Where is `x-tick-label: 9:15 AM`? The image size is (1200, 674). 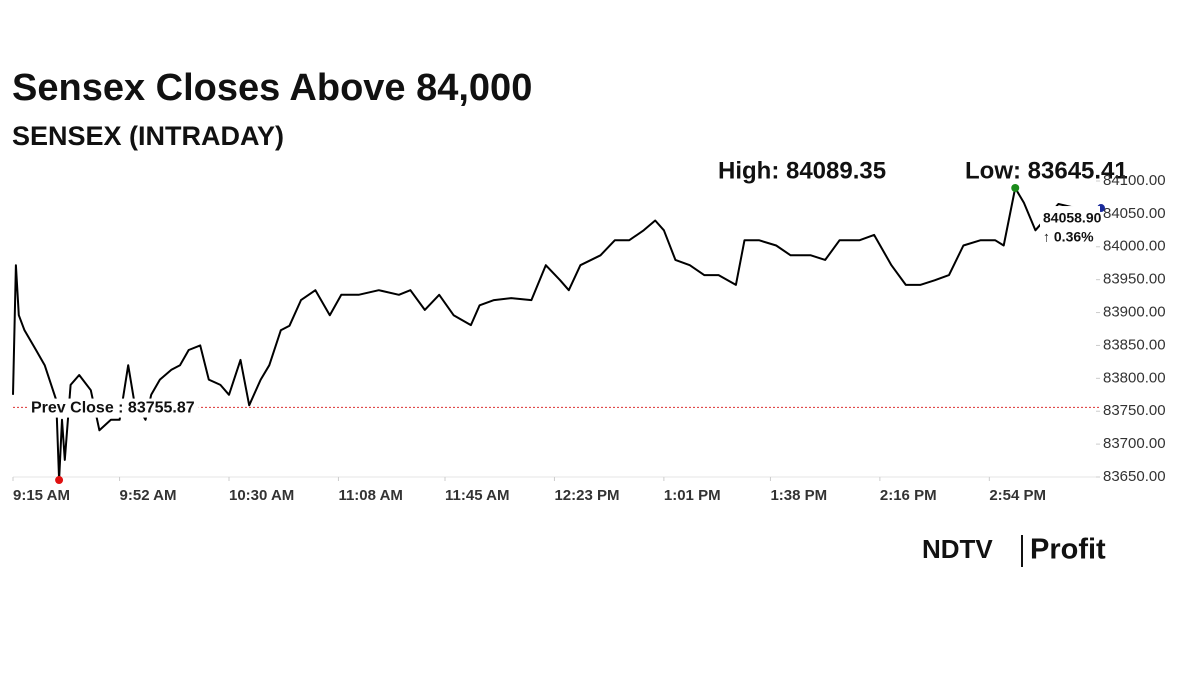
x-tick-label: 9:15 AM is located at coordinates (41, 495).